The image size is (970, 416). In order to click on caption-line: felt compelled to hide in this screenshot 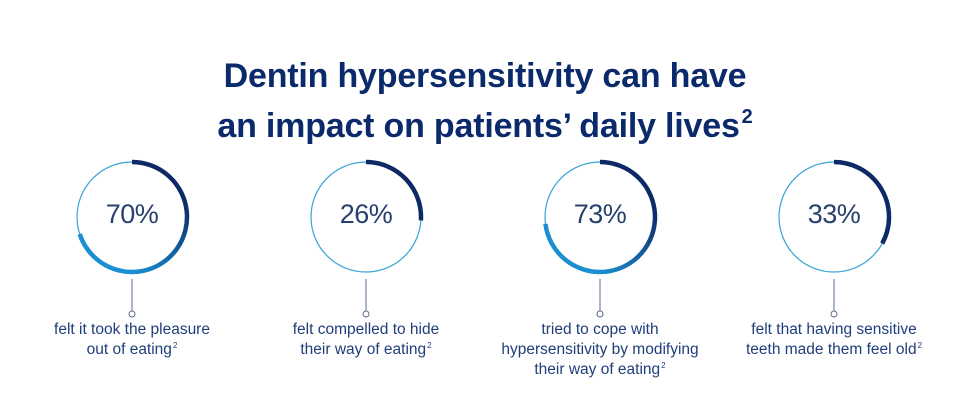, I will do `click(366, 329)`.